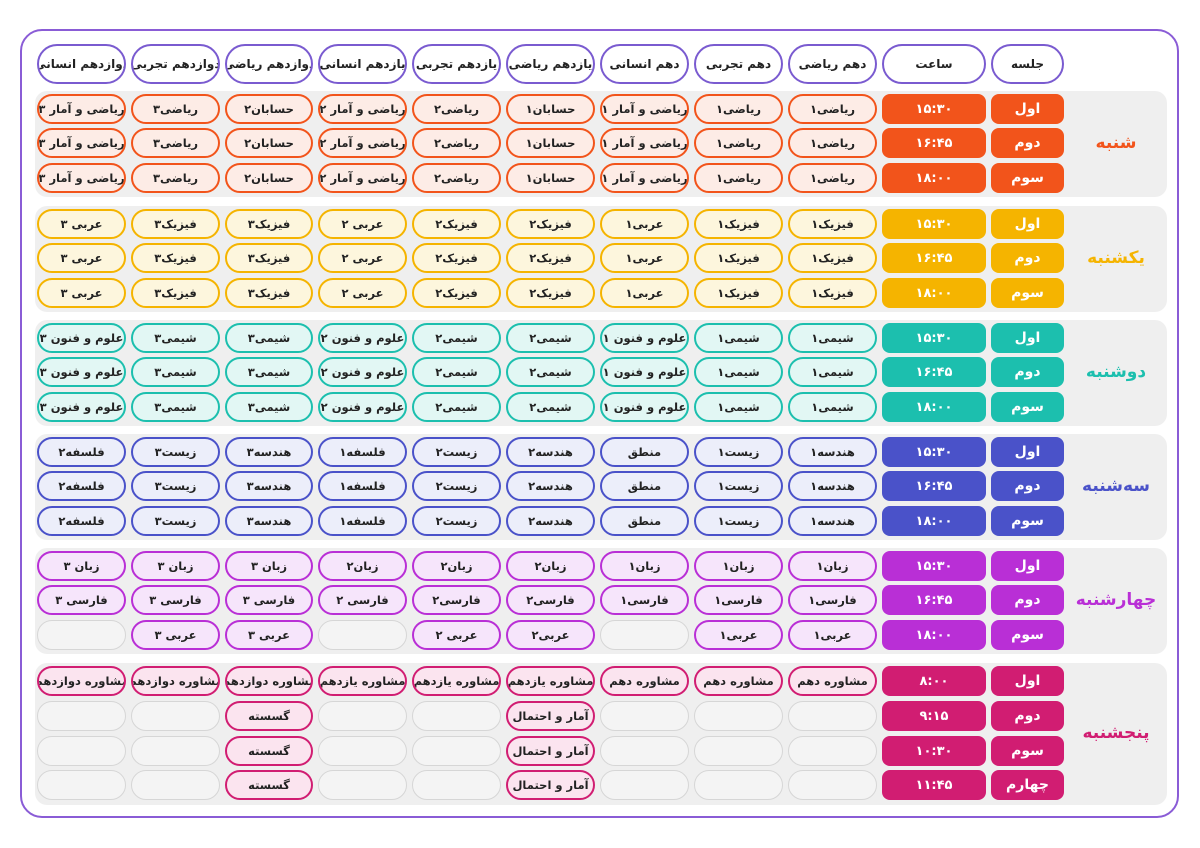 The width and height of the screenshot is (1200, 848). I want to click on class-cell: فارسی ۲, so click(362, 600).